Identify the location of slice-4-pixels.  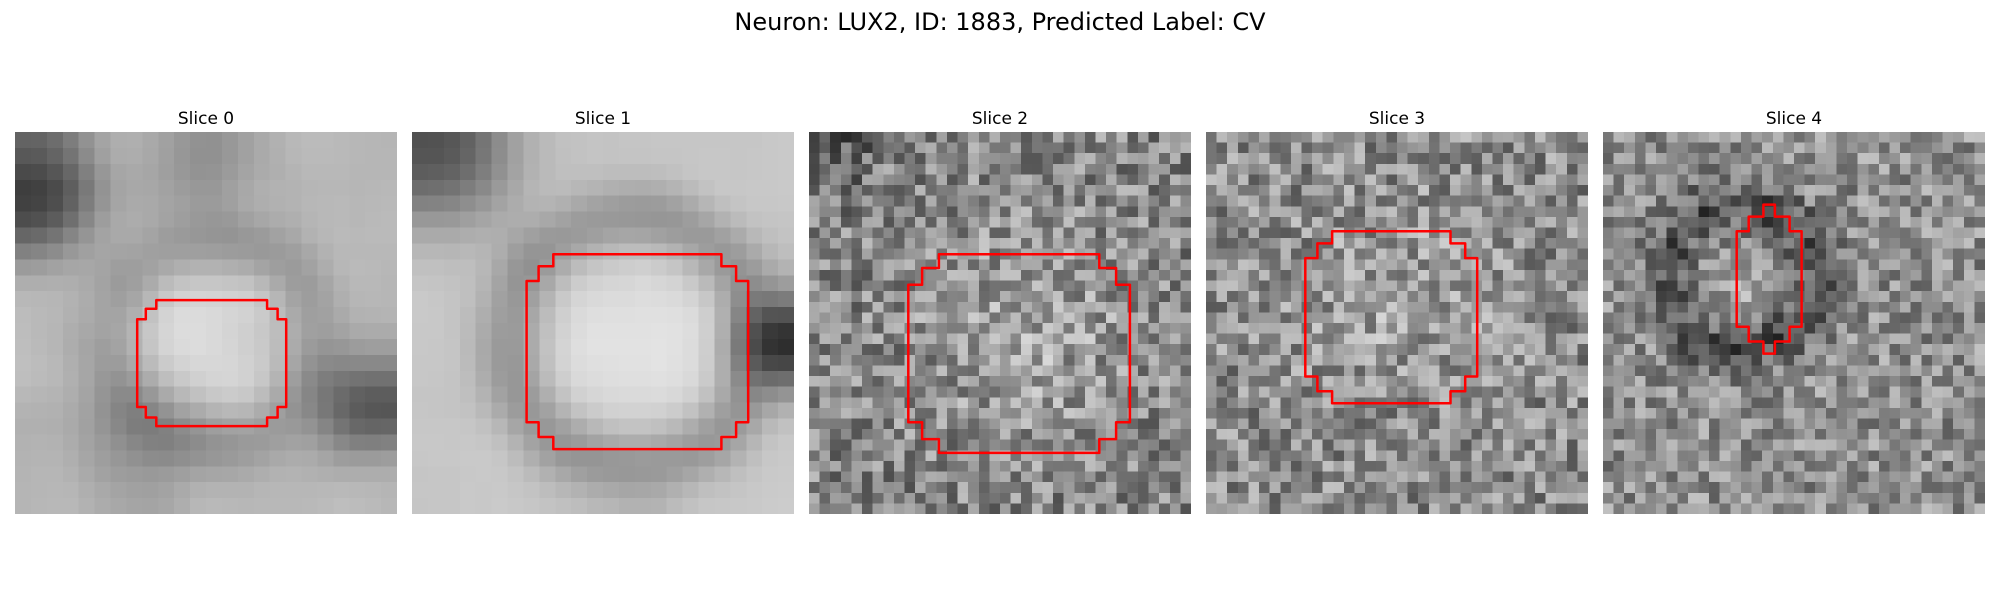
(1794, 323).